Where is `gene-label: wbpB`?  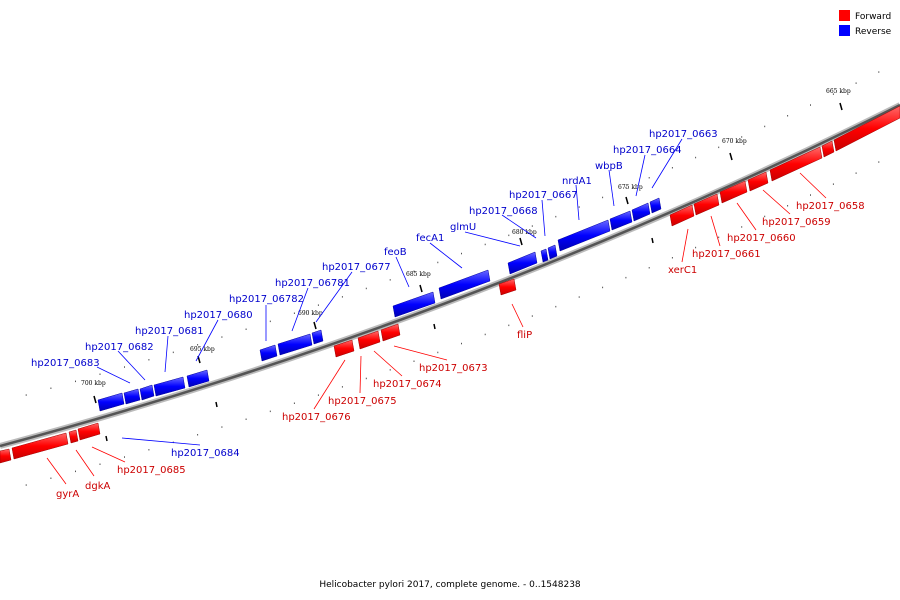 gene-label: wbpB is located at coordinates (609, 166).